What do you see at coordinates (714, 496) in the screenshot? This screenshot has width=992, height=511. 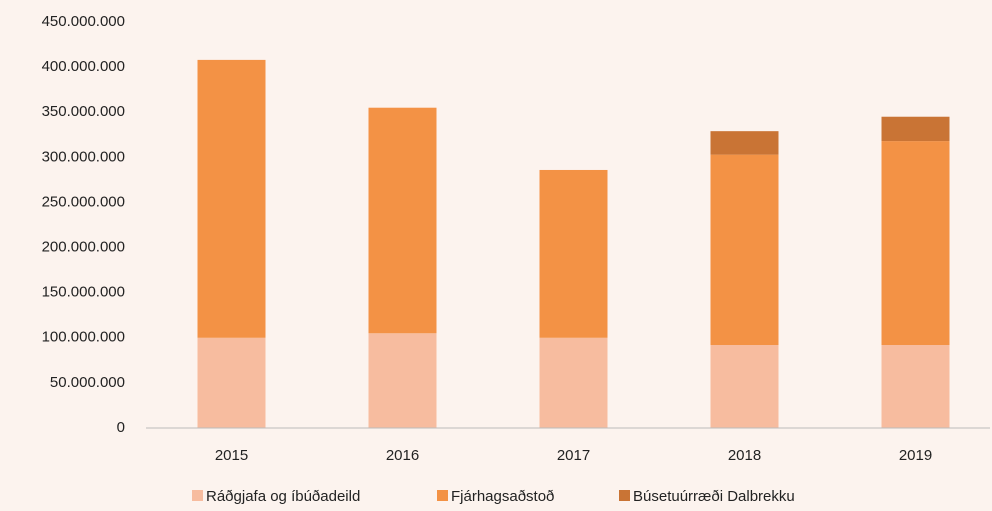 I see `legend-label: Búsetuúrræði Dalbrekku` at bounding box center [714, 496].